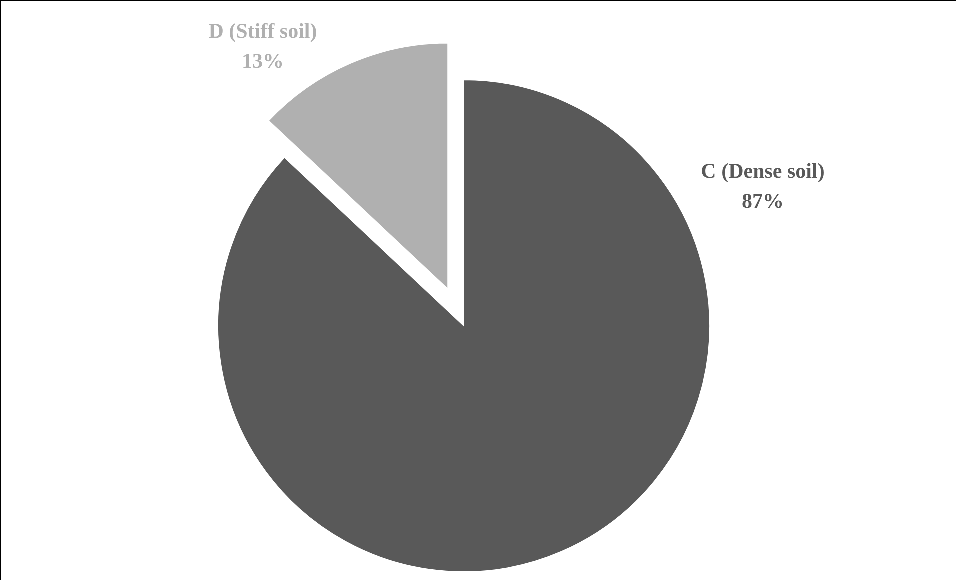 This screenshot has width=958, height=582. What do you see at coordinates (263, 31) in the screenshot?
I see `slice-label: D (Stiff soil)` at bounding box center [263, 31].